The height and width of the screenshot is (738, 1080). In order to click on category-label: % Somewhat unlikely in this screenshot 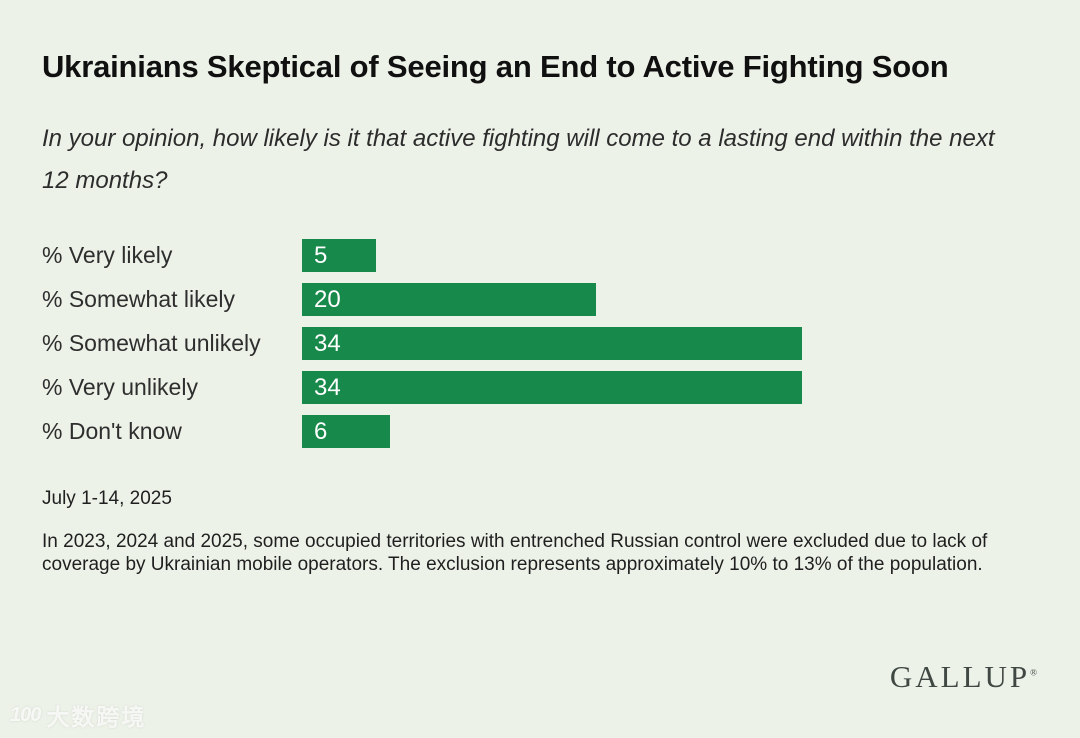, I will do `click(151, 343)`.